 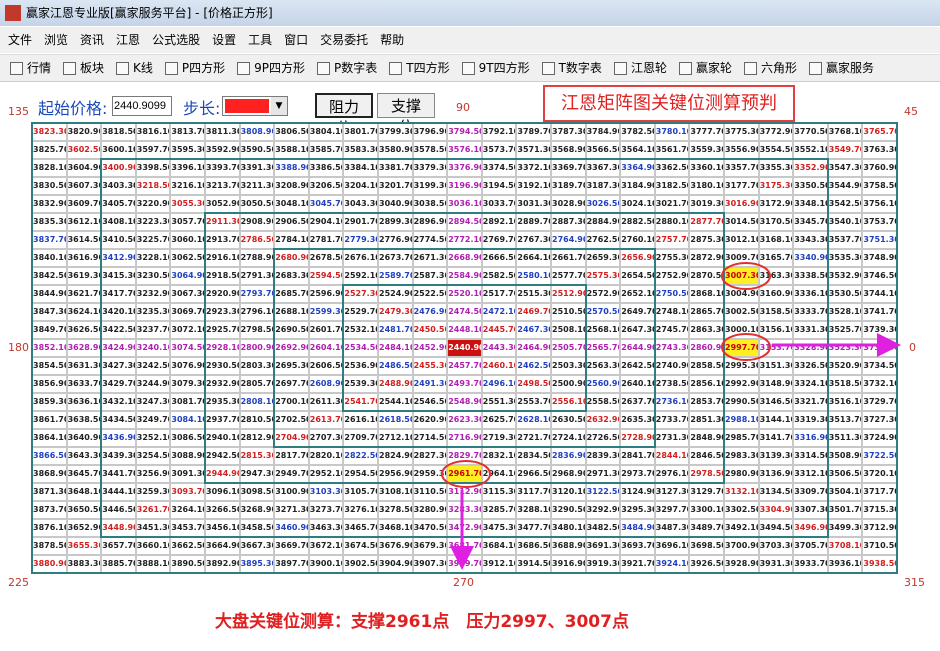 I want to click on grid-cell: 2709.70, so click(x=360, y=438).